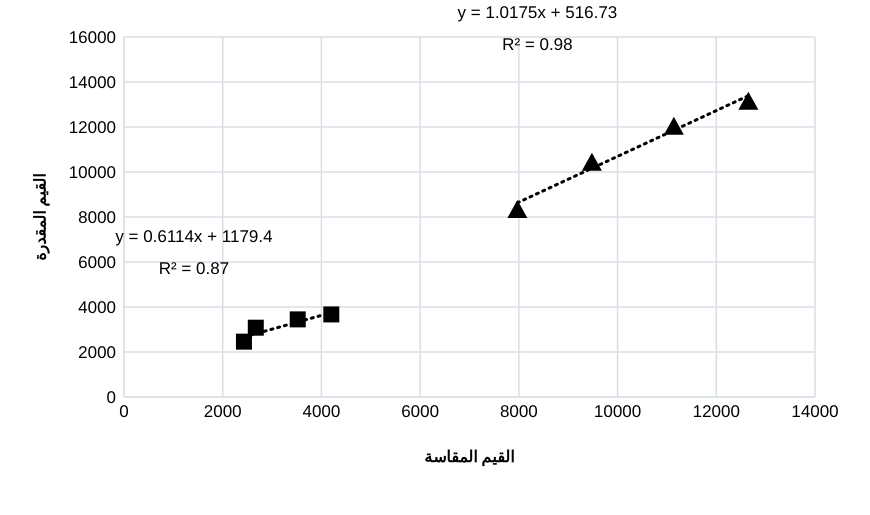 This screenshot has height=515, width=870. I want to click on x-tick-label: 10000, so click(618, 412).